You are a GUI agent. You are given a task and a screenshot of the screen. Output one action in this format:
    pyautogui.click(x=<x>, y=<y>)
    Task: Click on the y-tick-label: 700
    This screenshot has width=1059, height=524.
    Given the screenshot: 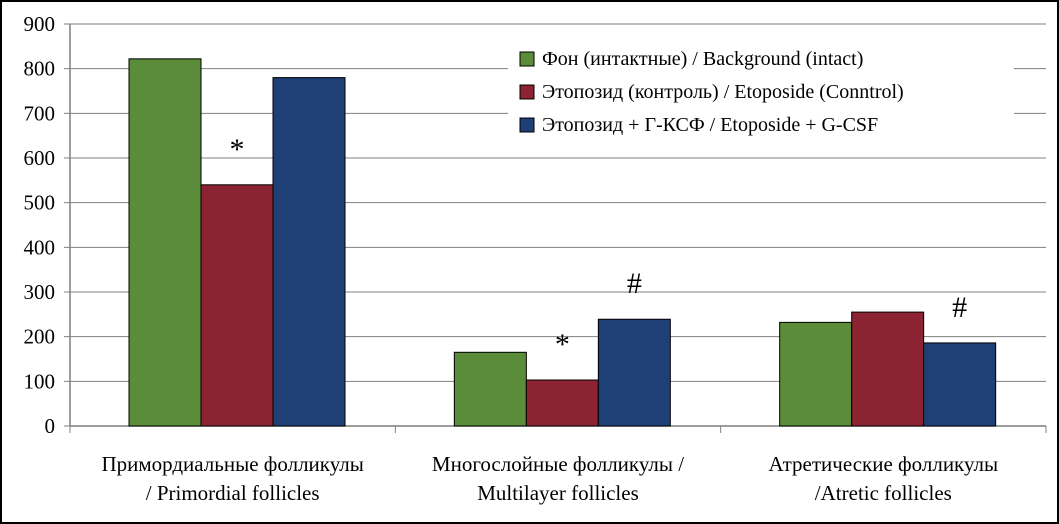 What is the action you would take?
    pyautogui.click(x=40, y=113)
    